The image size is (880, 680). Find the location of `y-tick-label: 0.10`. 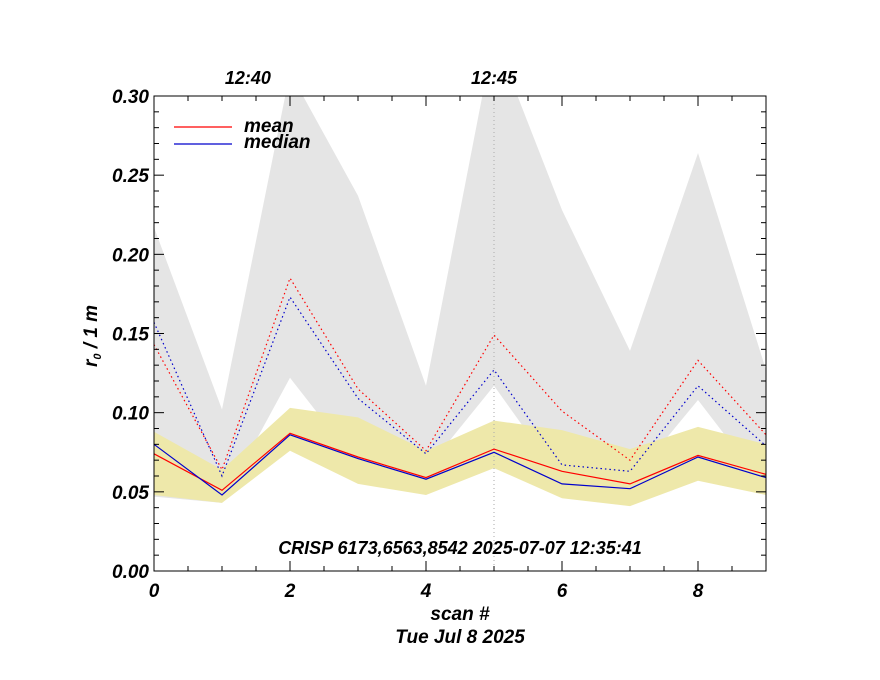

y-tick-label: 0.10 is located at coordinates (130, 414).